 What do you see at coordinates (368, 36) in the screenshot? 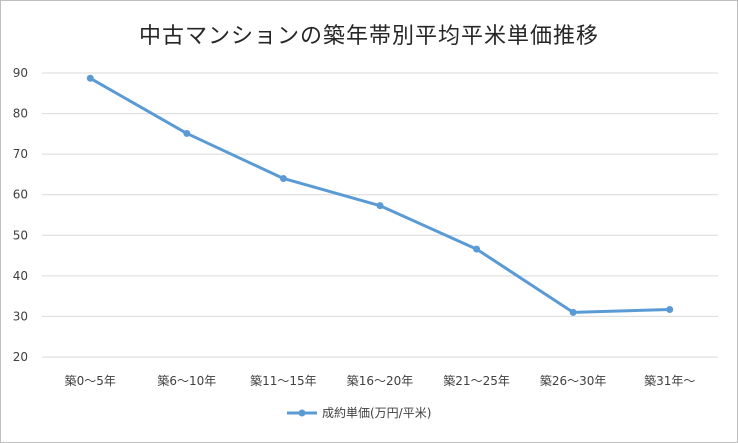
I see `chart-title: 中古マンションの築年帯別平均平米単価推移` at bounding box center [368, 36].